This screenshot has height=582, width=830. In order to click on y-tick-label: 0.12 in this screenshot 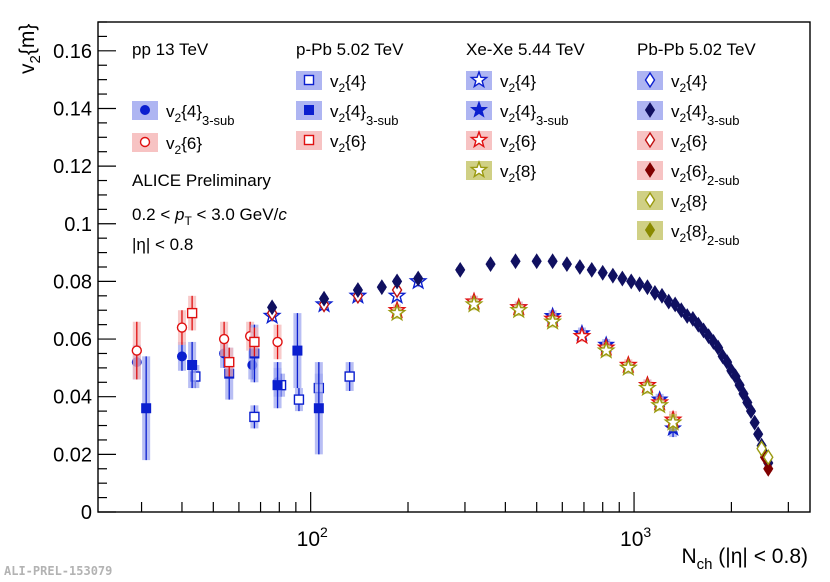, I will do `click(72, 167)`.